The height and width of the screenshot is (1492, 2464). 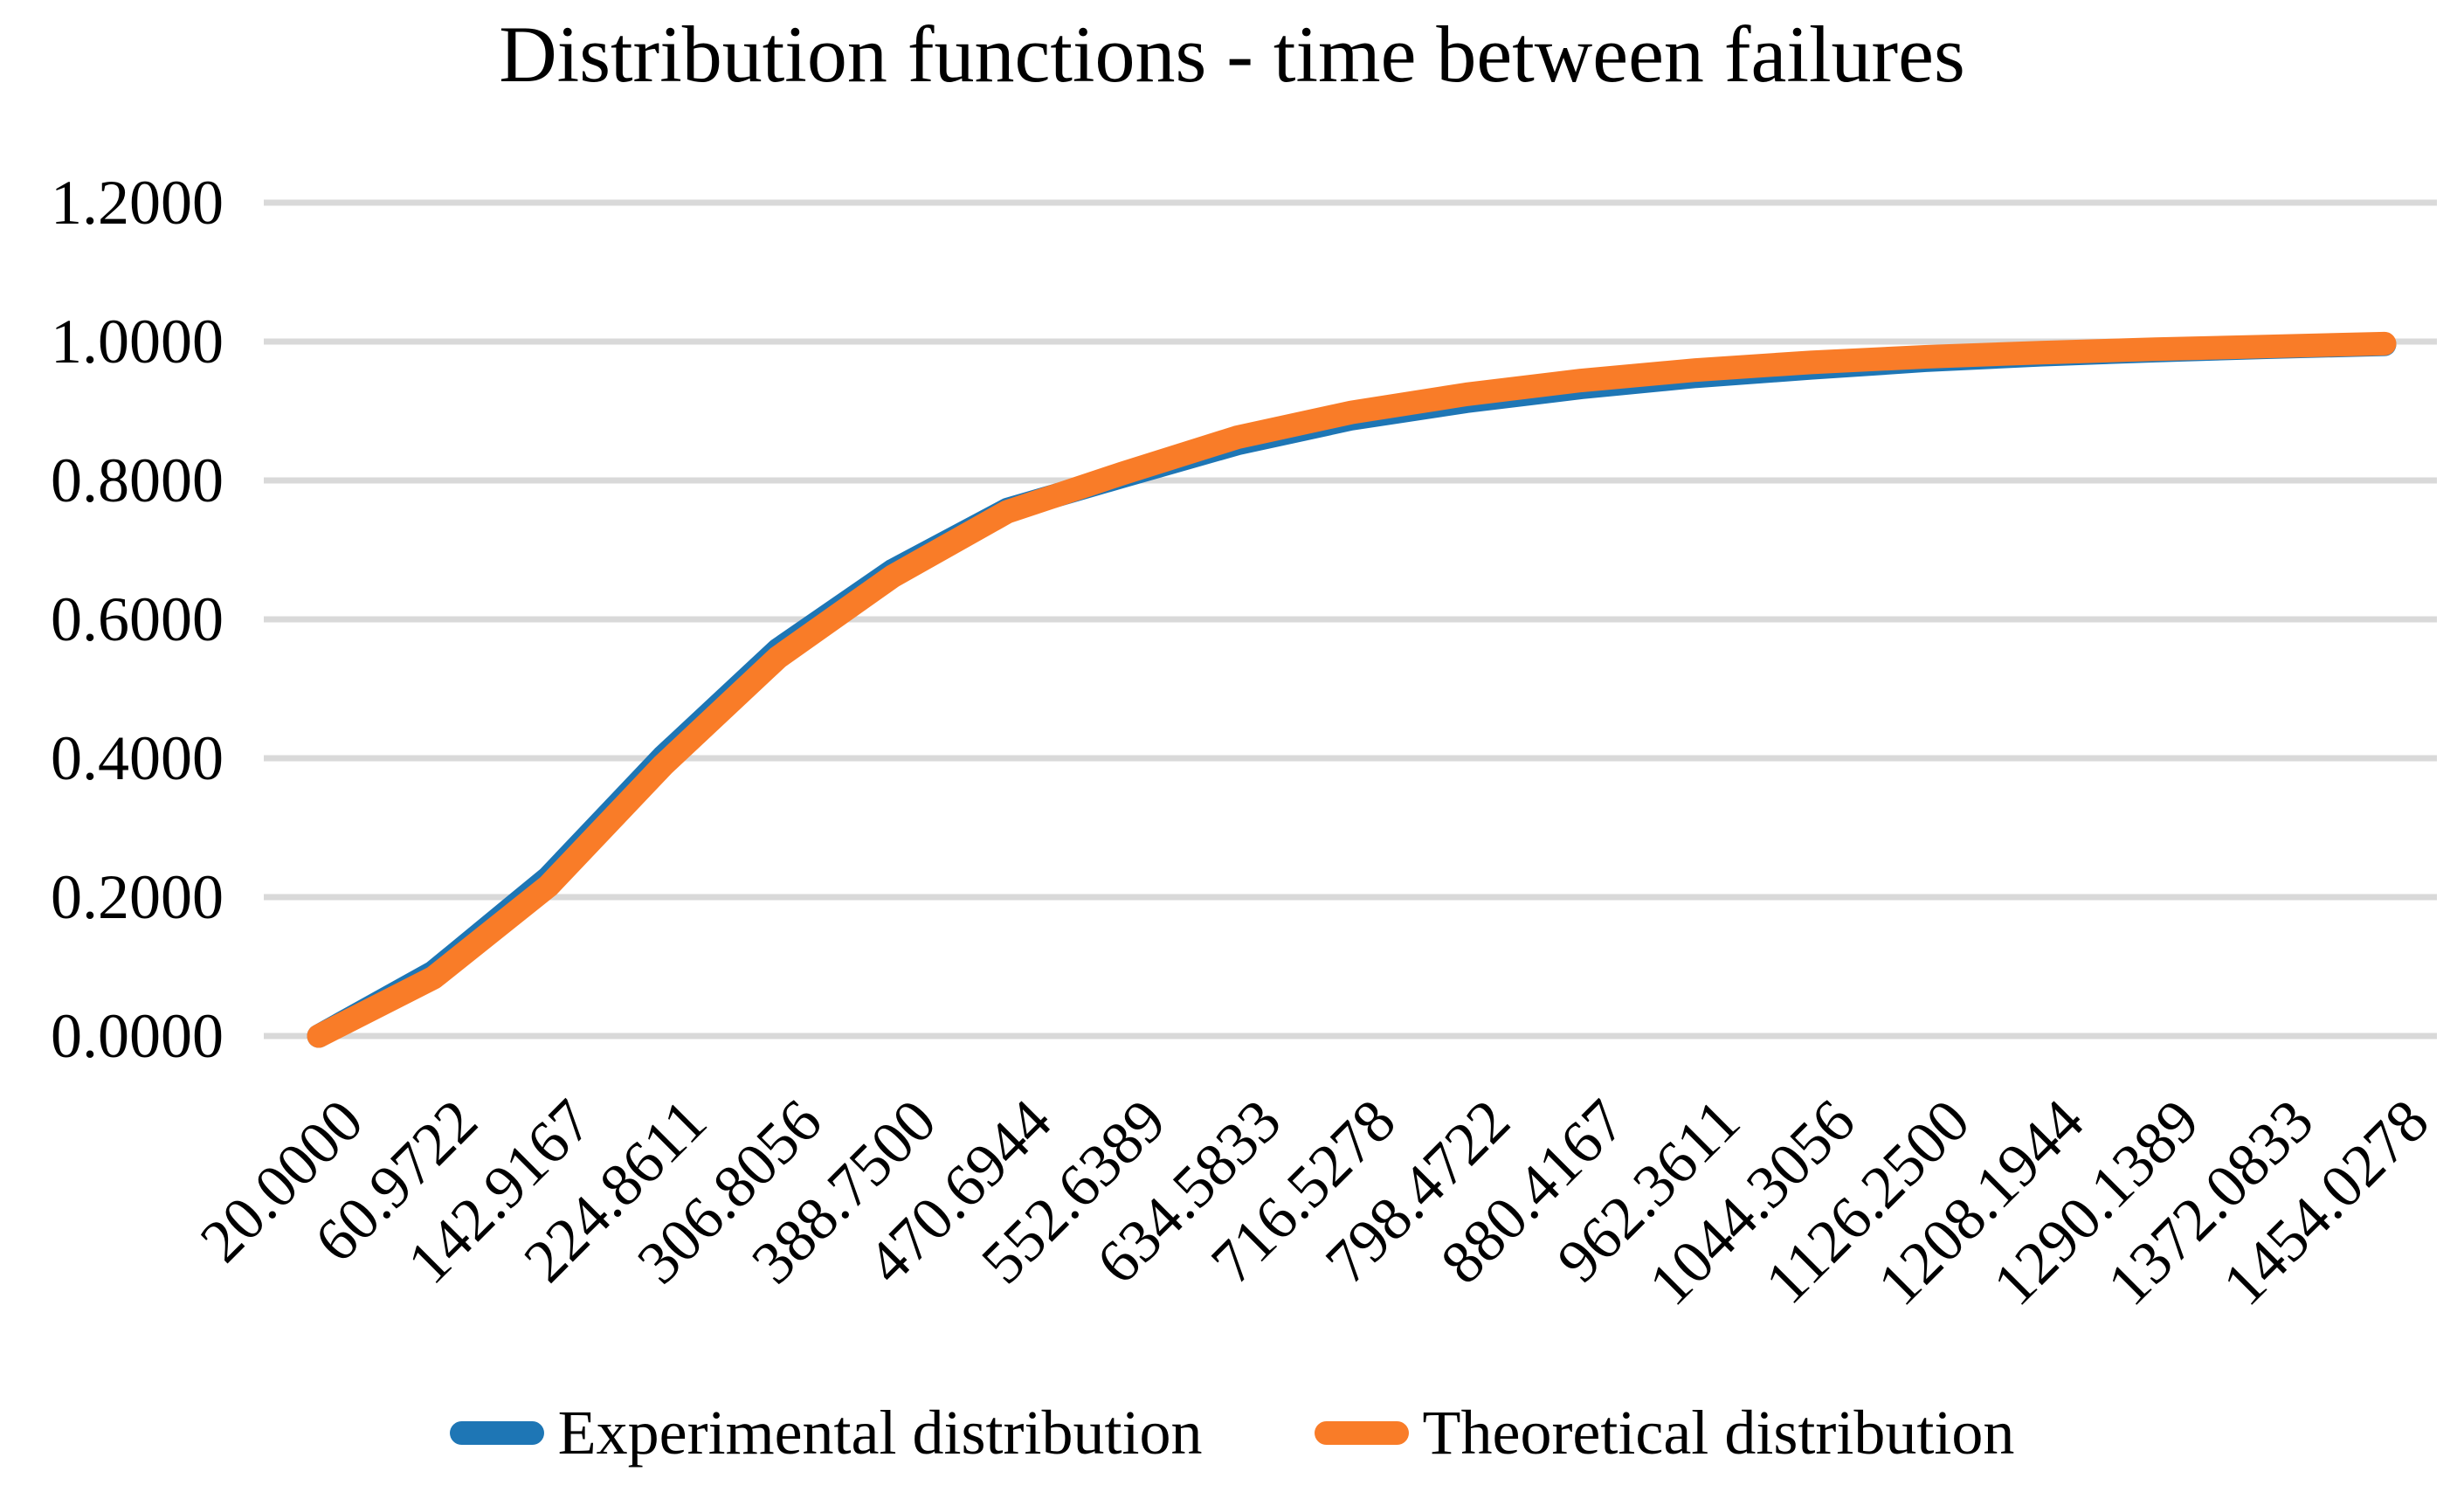 I want to click on legend-item-experimental: Experimental distribution, so click(x=826, y=1433).